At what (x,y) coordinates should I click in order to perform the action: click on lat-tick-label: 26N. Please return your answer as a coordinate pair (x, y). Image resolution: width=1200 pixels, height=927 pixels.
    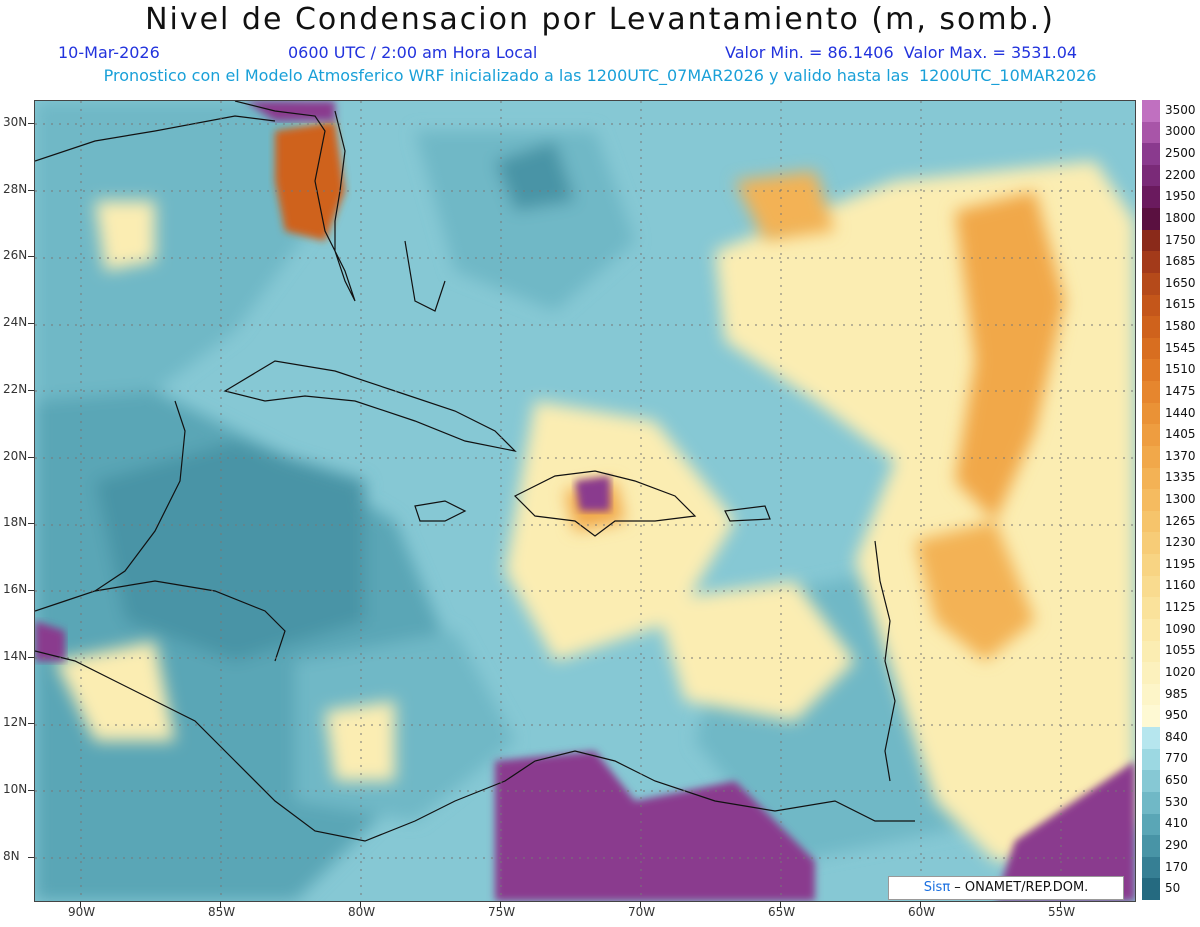
    Looking at the image, I should click on (15, 255).